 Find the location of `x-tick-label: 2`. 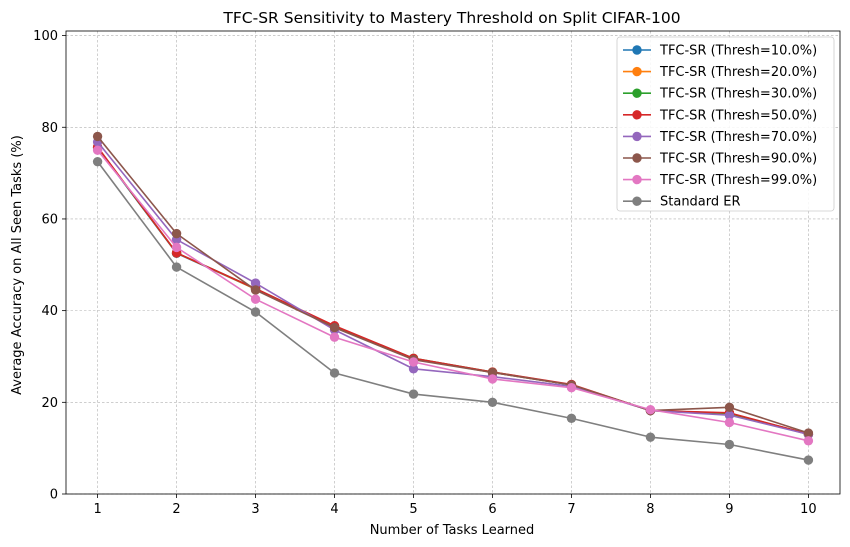

x-tick-label: 2 is located at coordinates (176, 509).